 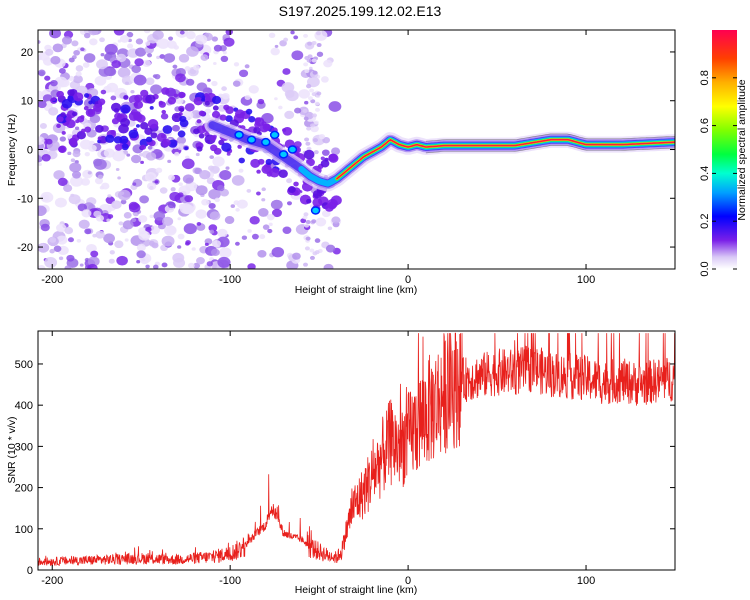 What do you see at coordinates (586, 581) in the screenshot?
I see `x-tick-label: 100` at bounding box center [586, 581].